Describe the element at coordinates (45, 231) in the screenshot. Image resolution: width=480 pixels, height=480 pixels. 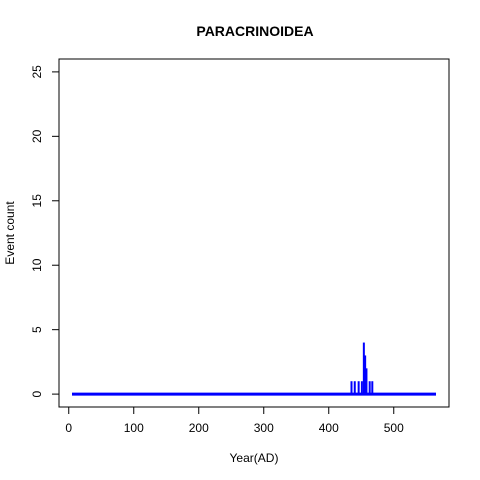
I see `y-axis: 0 5 10 15 20 25` at that location.